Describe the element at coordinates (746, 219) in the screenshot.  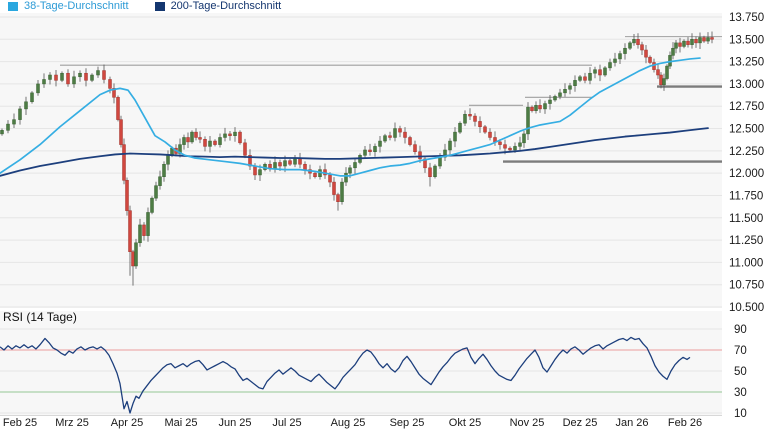
I see `price-tick-label: 11.500` at that location.